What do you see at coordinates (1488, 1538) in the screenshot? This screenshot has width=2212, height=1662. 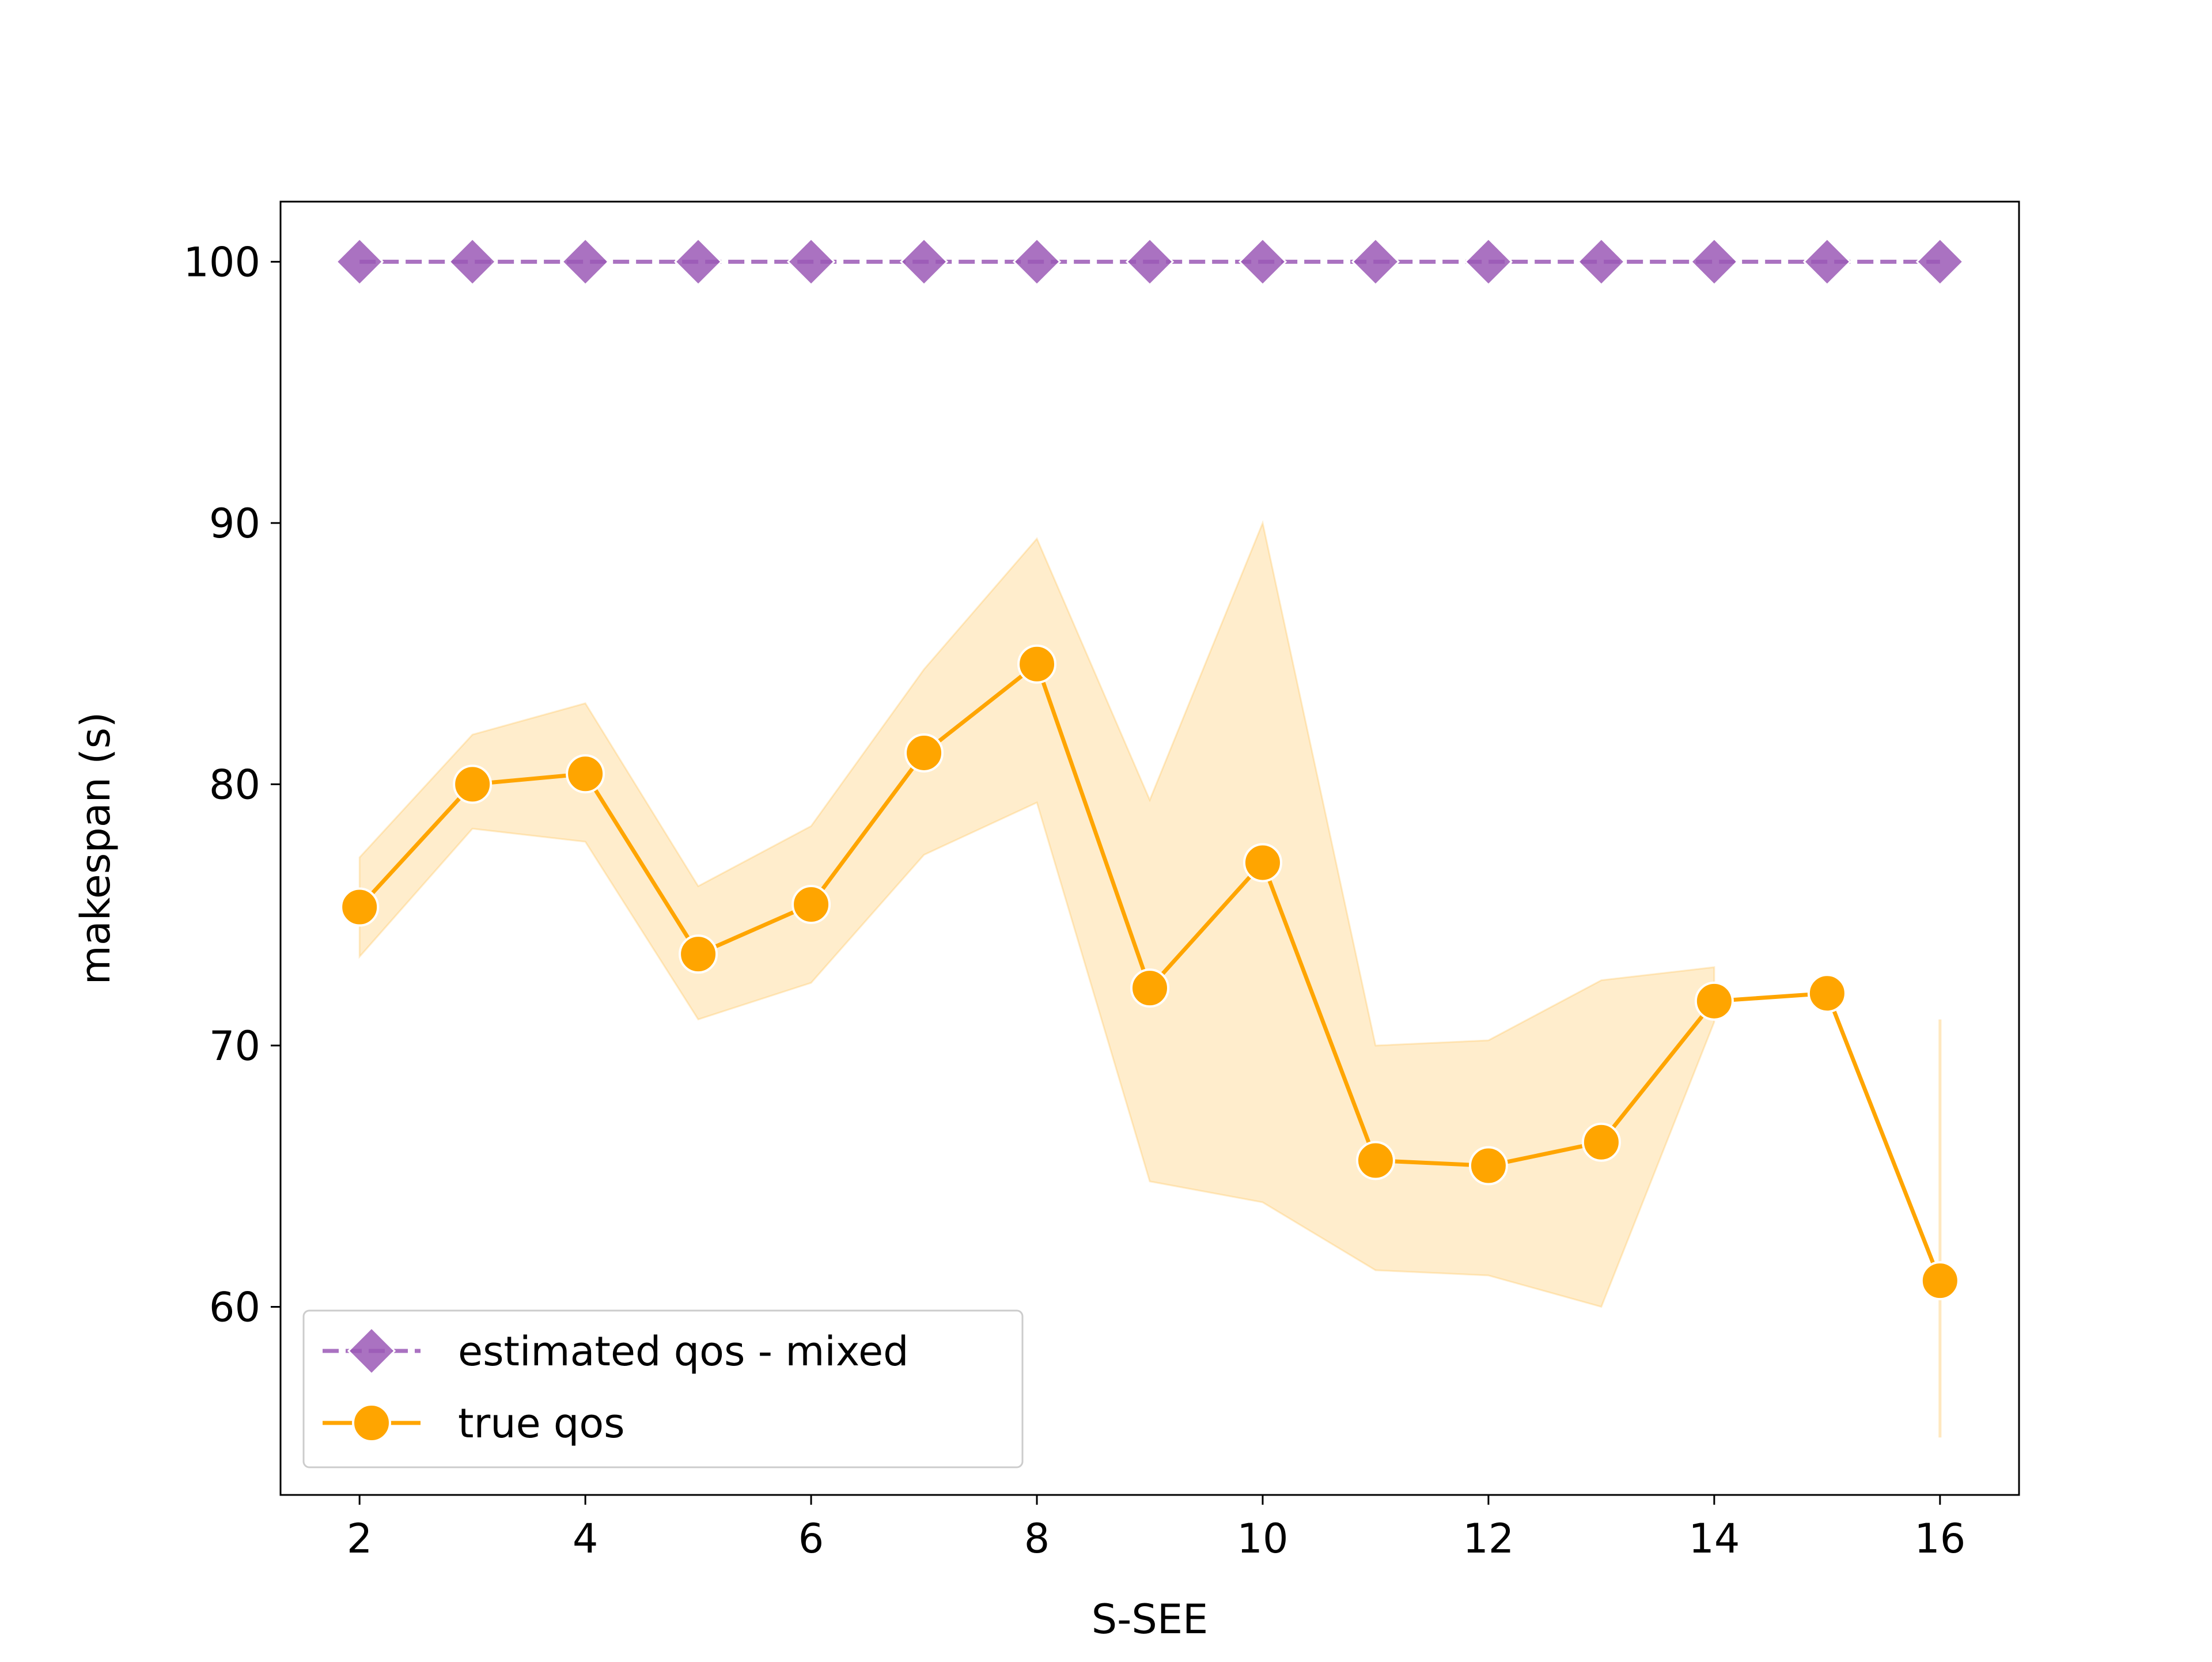 I see `x-tick-label: 12` at bounding box center [1488, 1538].